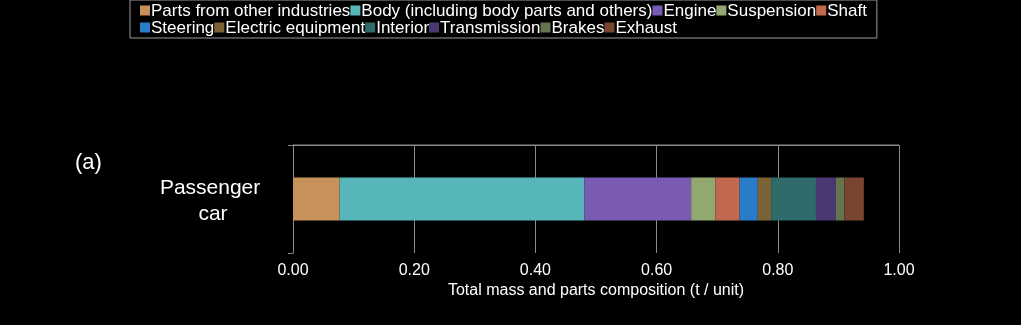 This screenshot has width=1021, height=325. I want to click on x-tick-label: 0.80, so click(778, 269).